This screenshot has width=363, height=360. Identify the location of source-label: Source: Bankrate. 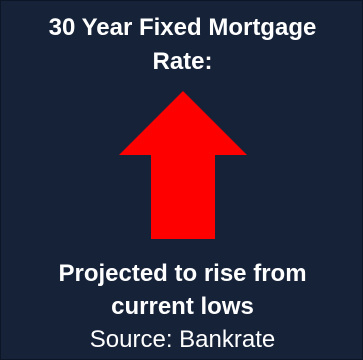
(182, 339).